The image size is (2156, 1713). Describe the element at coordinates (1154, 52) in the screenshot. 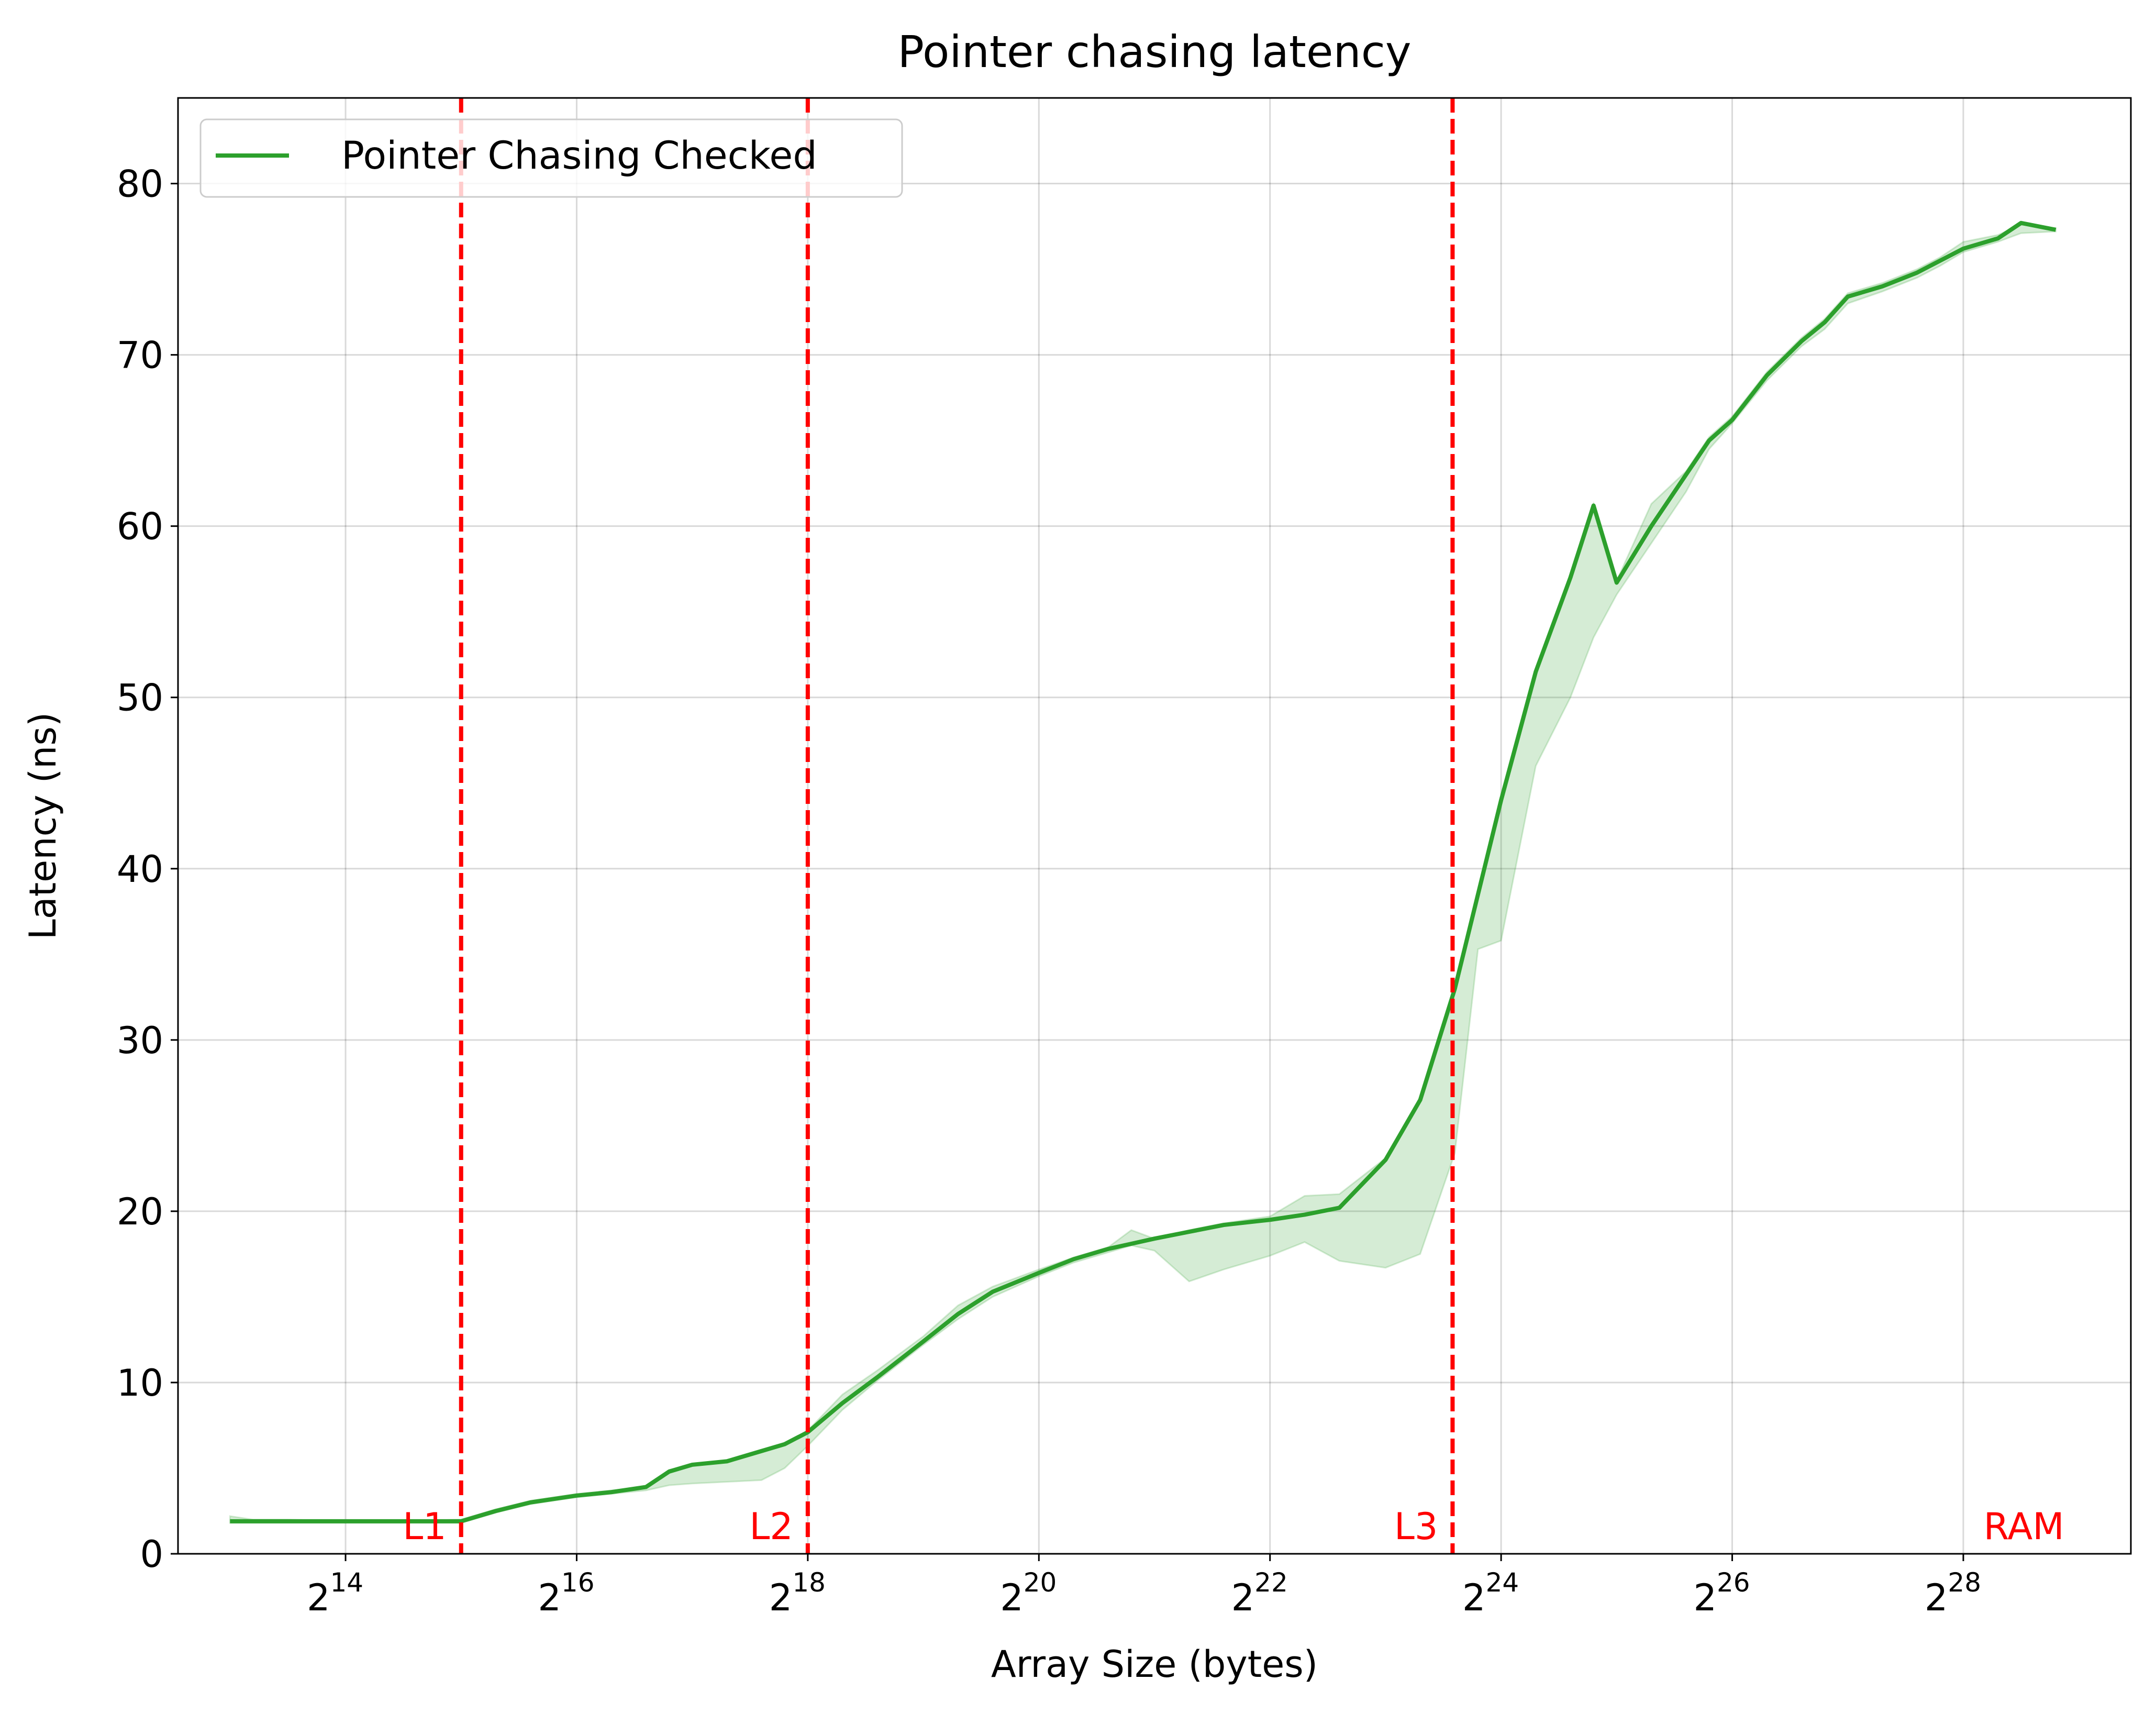

I see `chart-title: Pointer chasing latency` at that location.